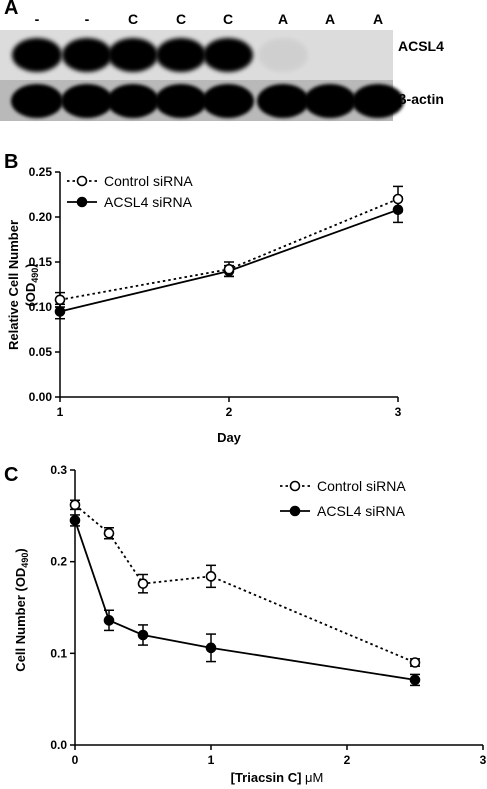  I want to click on chart-c-ylabel: Cell Number (OD490), so click(21, 609).